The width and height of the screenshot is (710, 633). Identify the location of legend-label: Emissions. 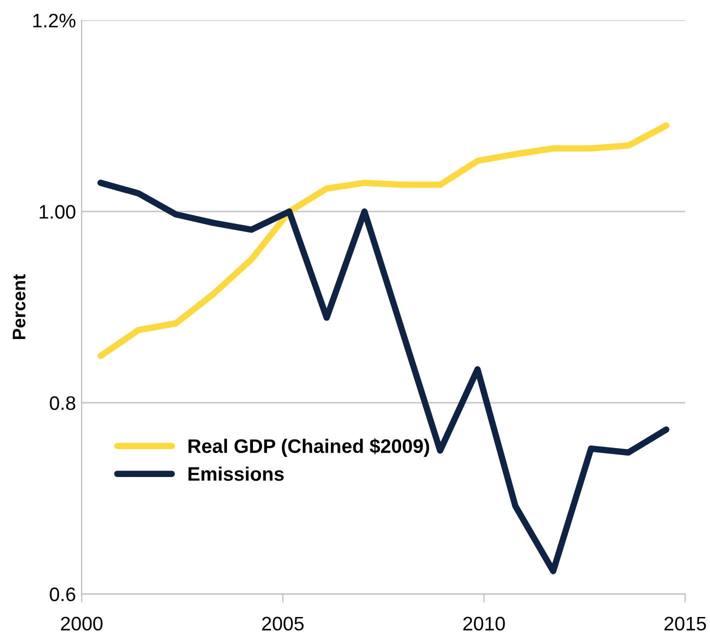
(236, 473).